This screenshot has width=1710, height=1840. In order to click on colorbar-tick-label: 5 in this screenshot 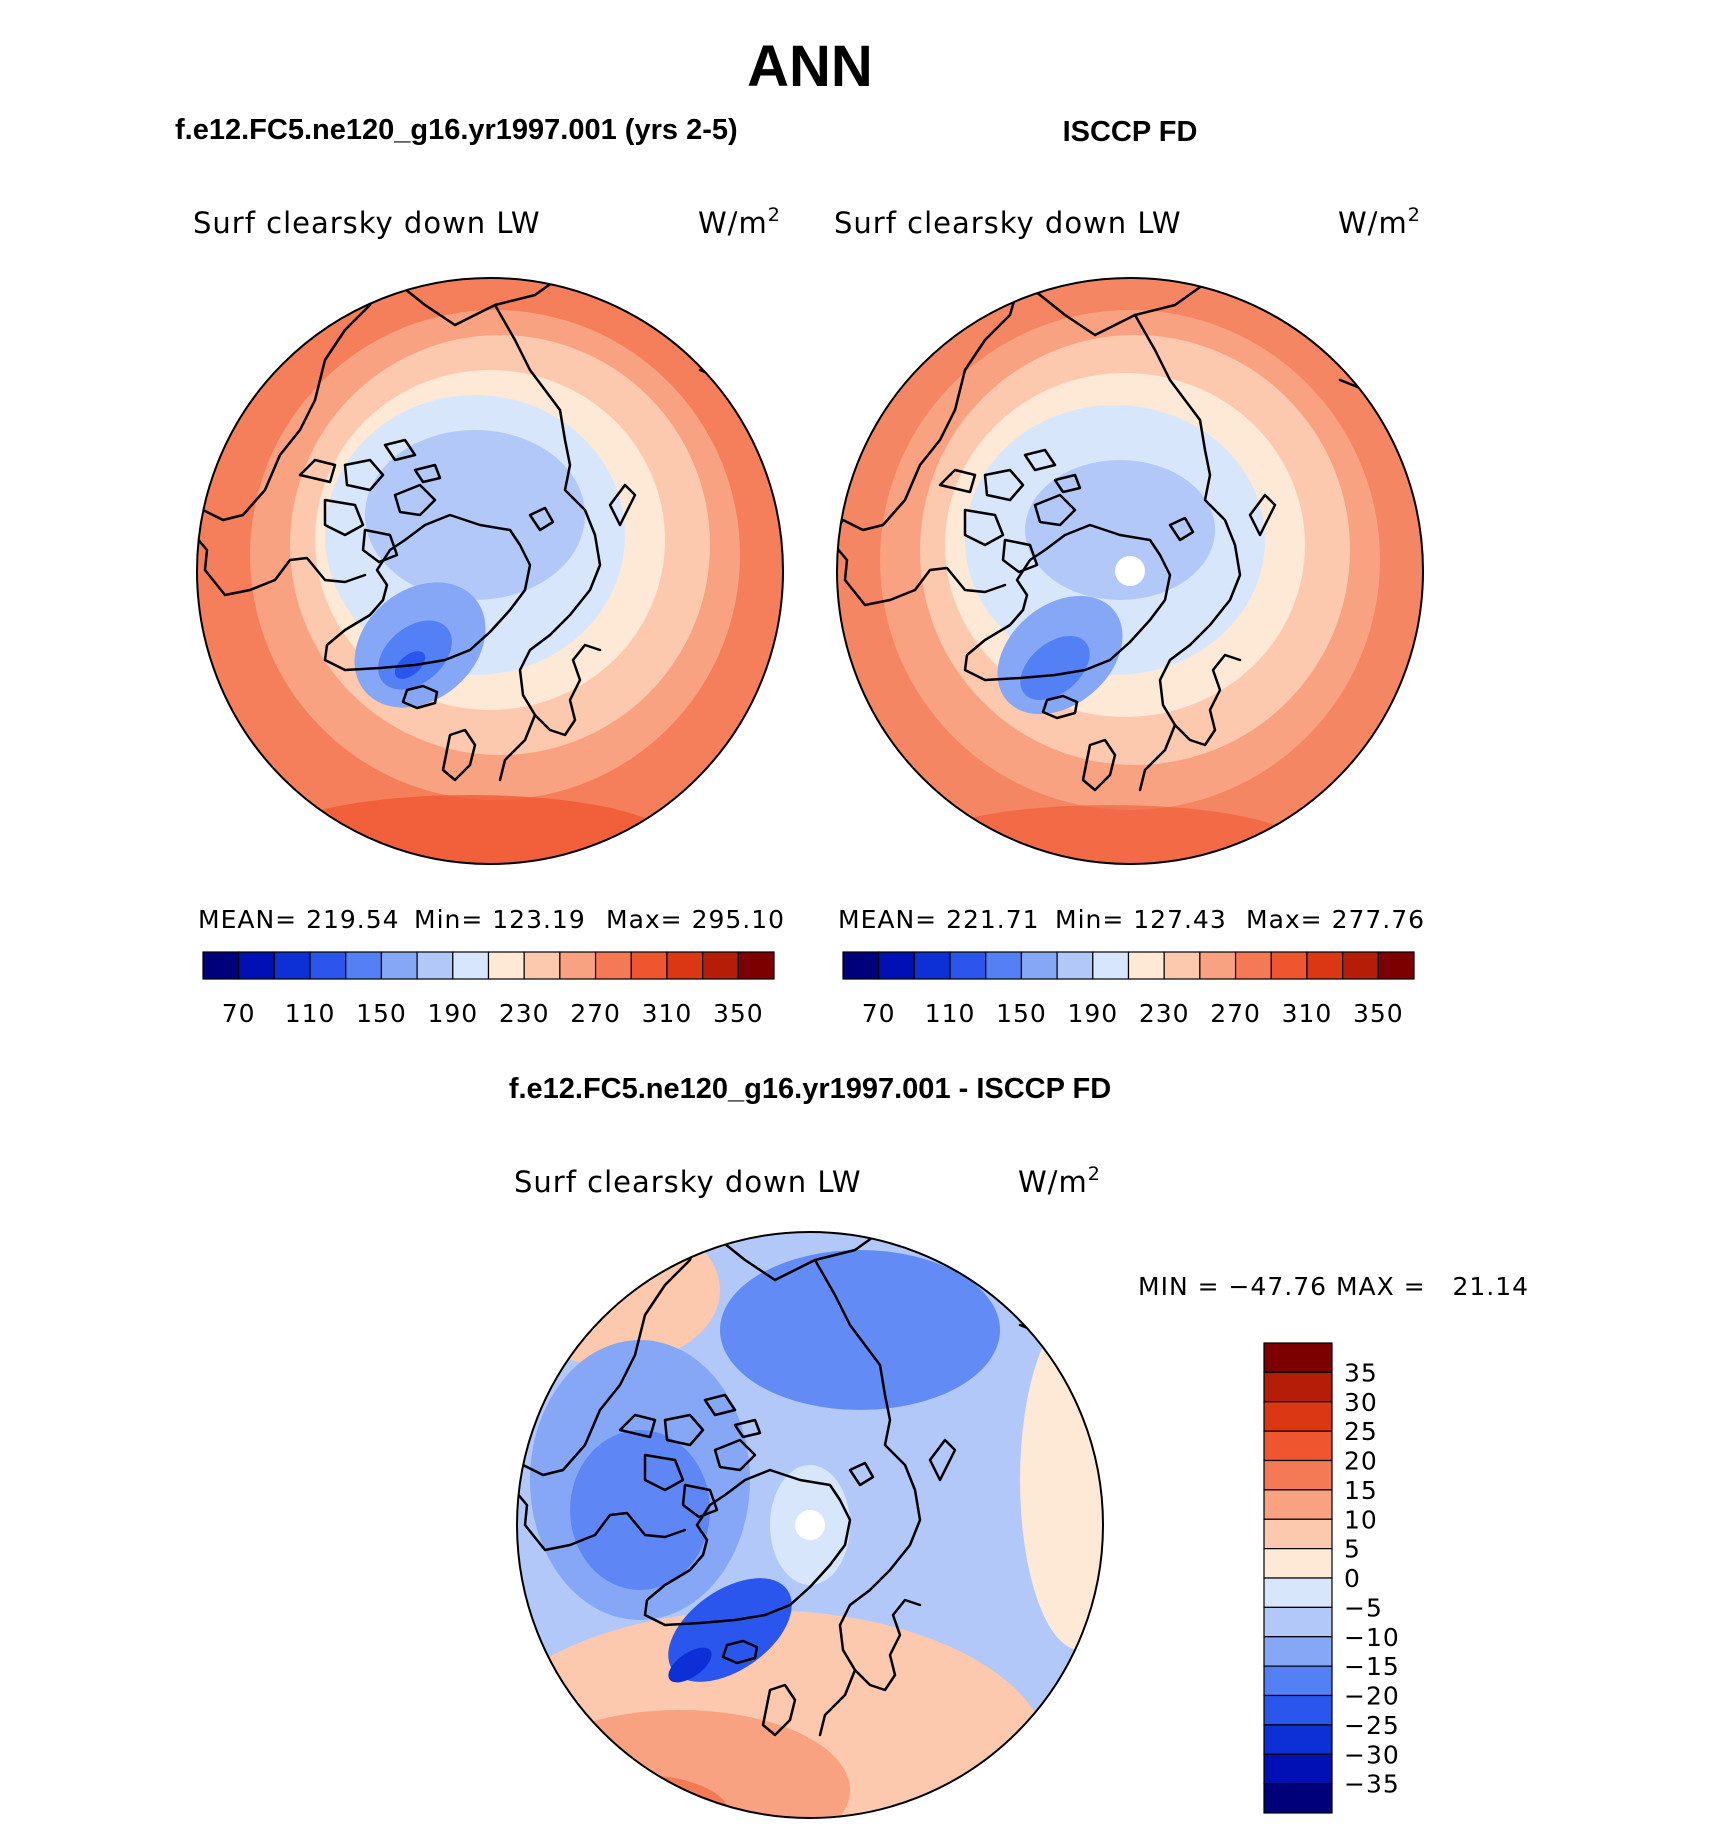, I will do `click(1352, 1549)`.